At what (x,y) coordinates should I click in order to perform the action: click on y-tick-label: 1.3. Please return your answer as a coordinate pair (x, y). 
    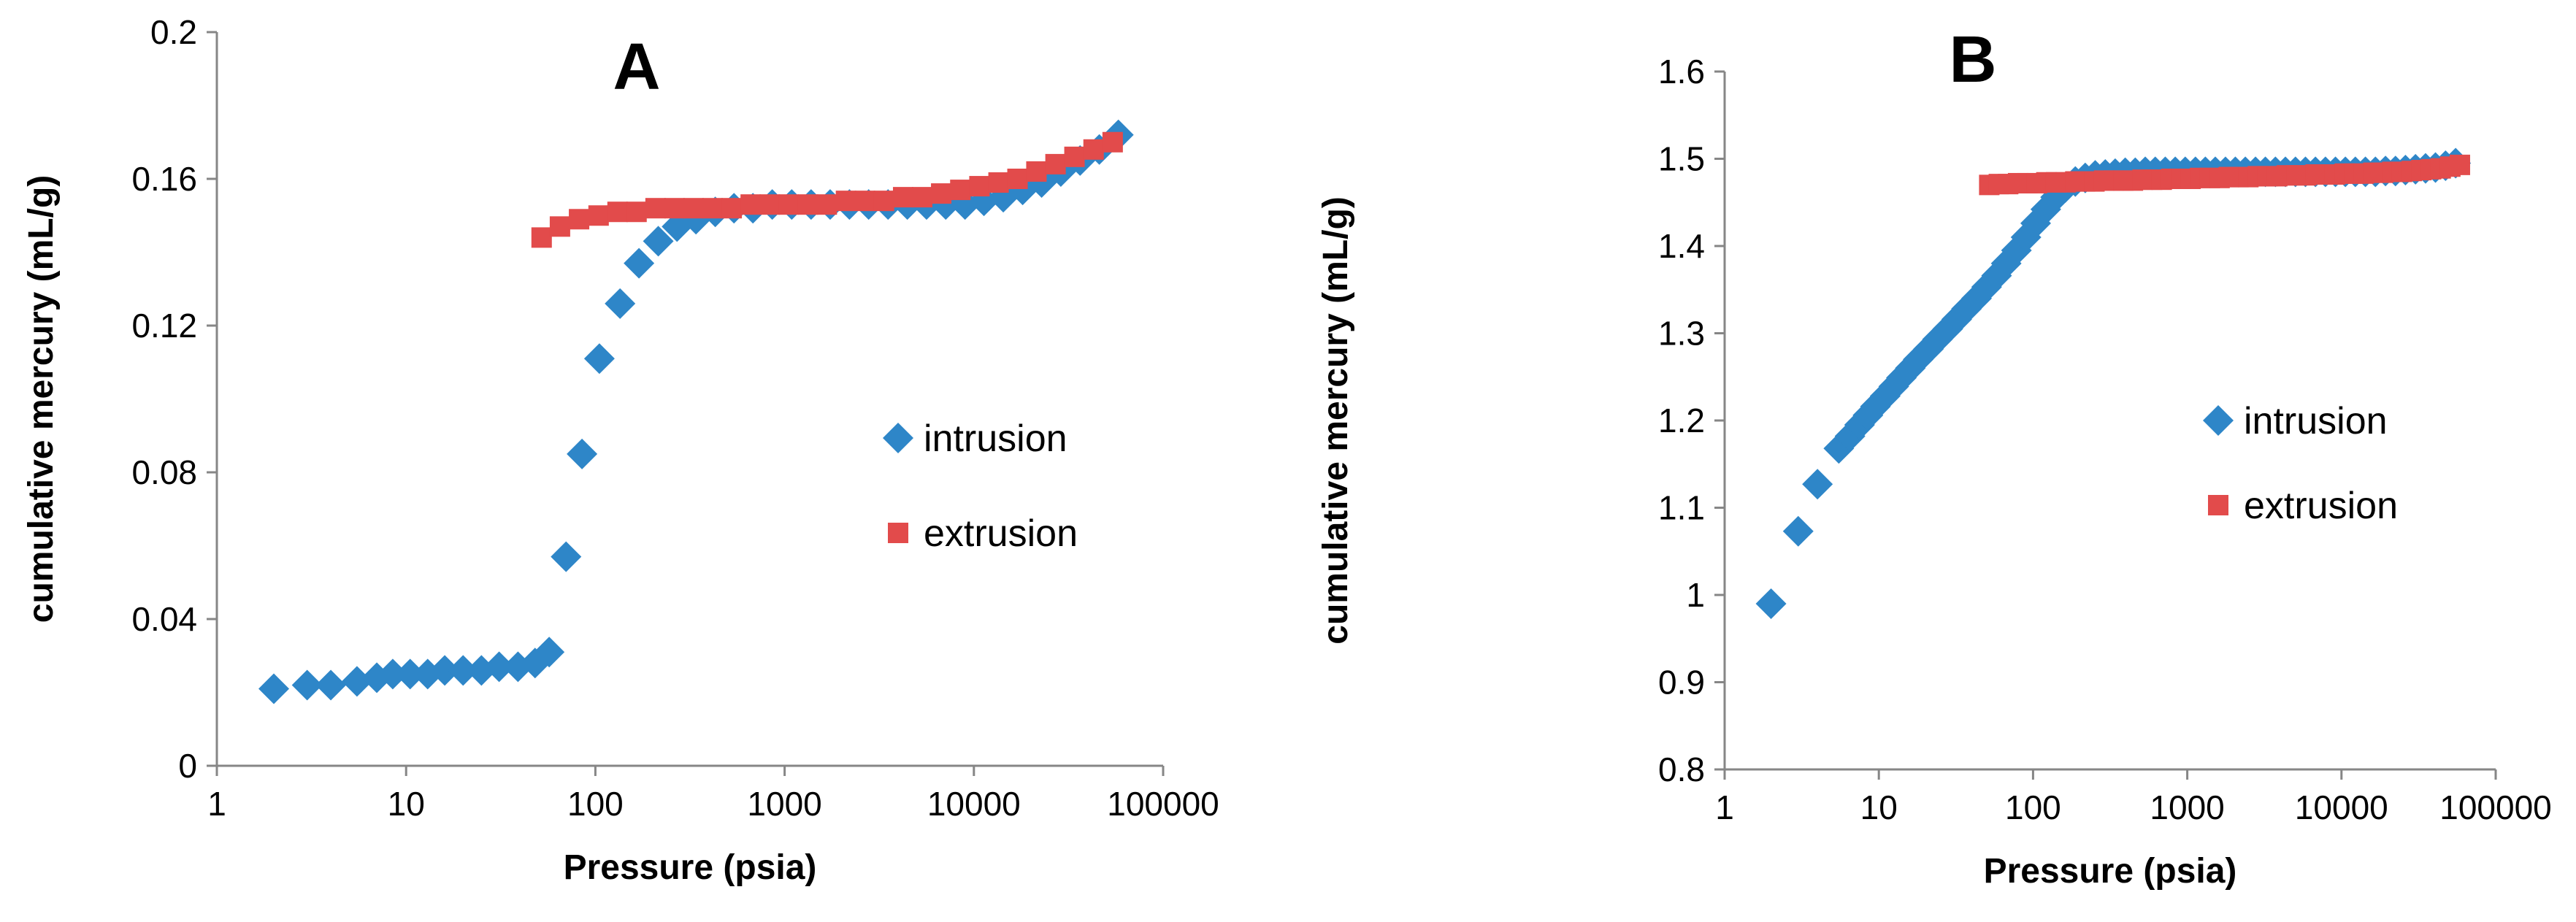
    Looking at the image, I should click on (1681, 334).